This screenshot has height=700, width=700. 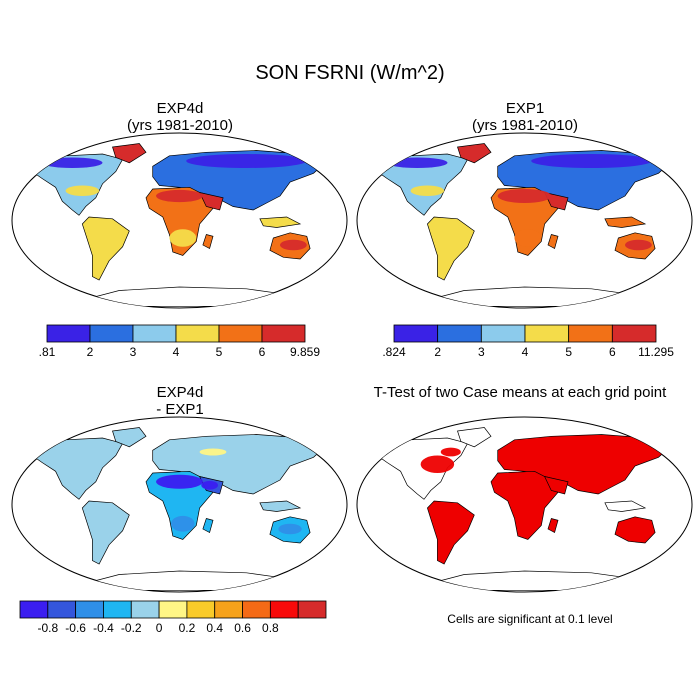 What do you see at coordinates (290, 529) in the screenshot?
I see `field-australia-core-diff` at bounding box center [290, 529].